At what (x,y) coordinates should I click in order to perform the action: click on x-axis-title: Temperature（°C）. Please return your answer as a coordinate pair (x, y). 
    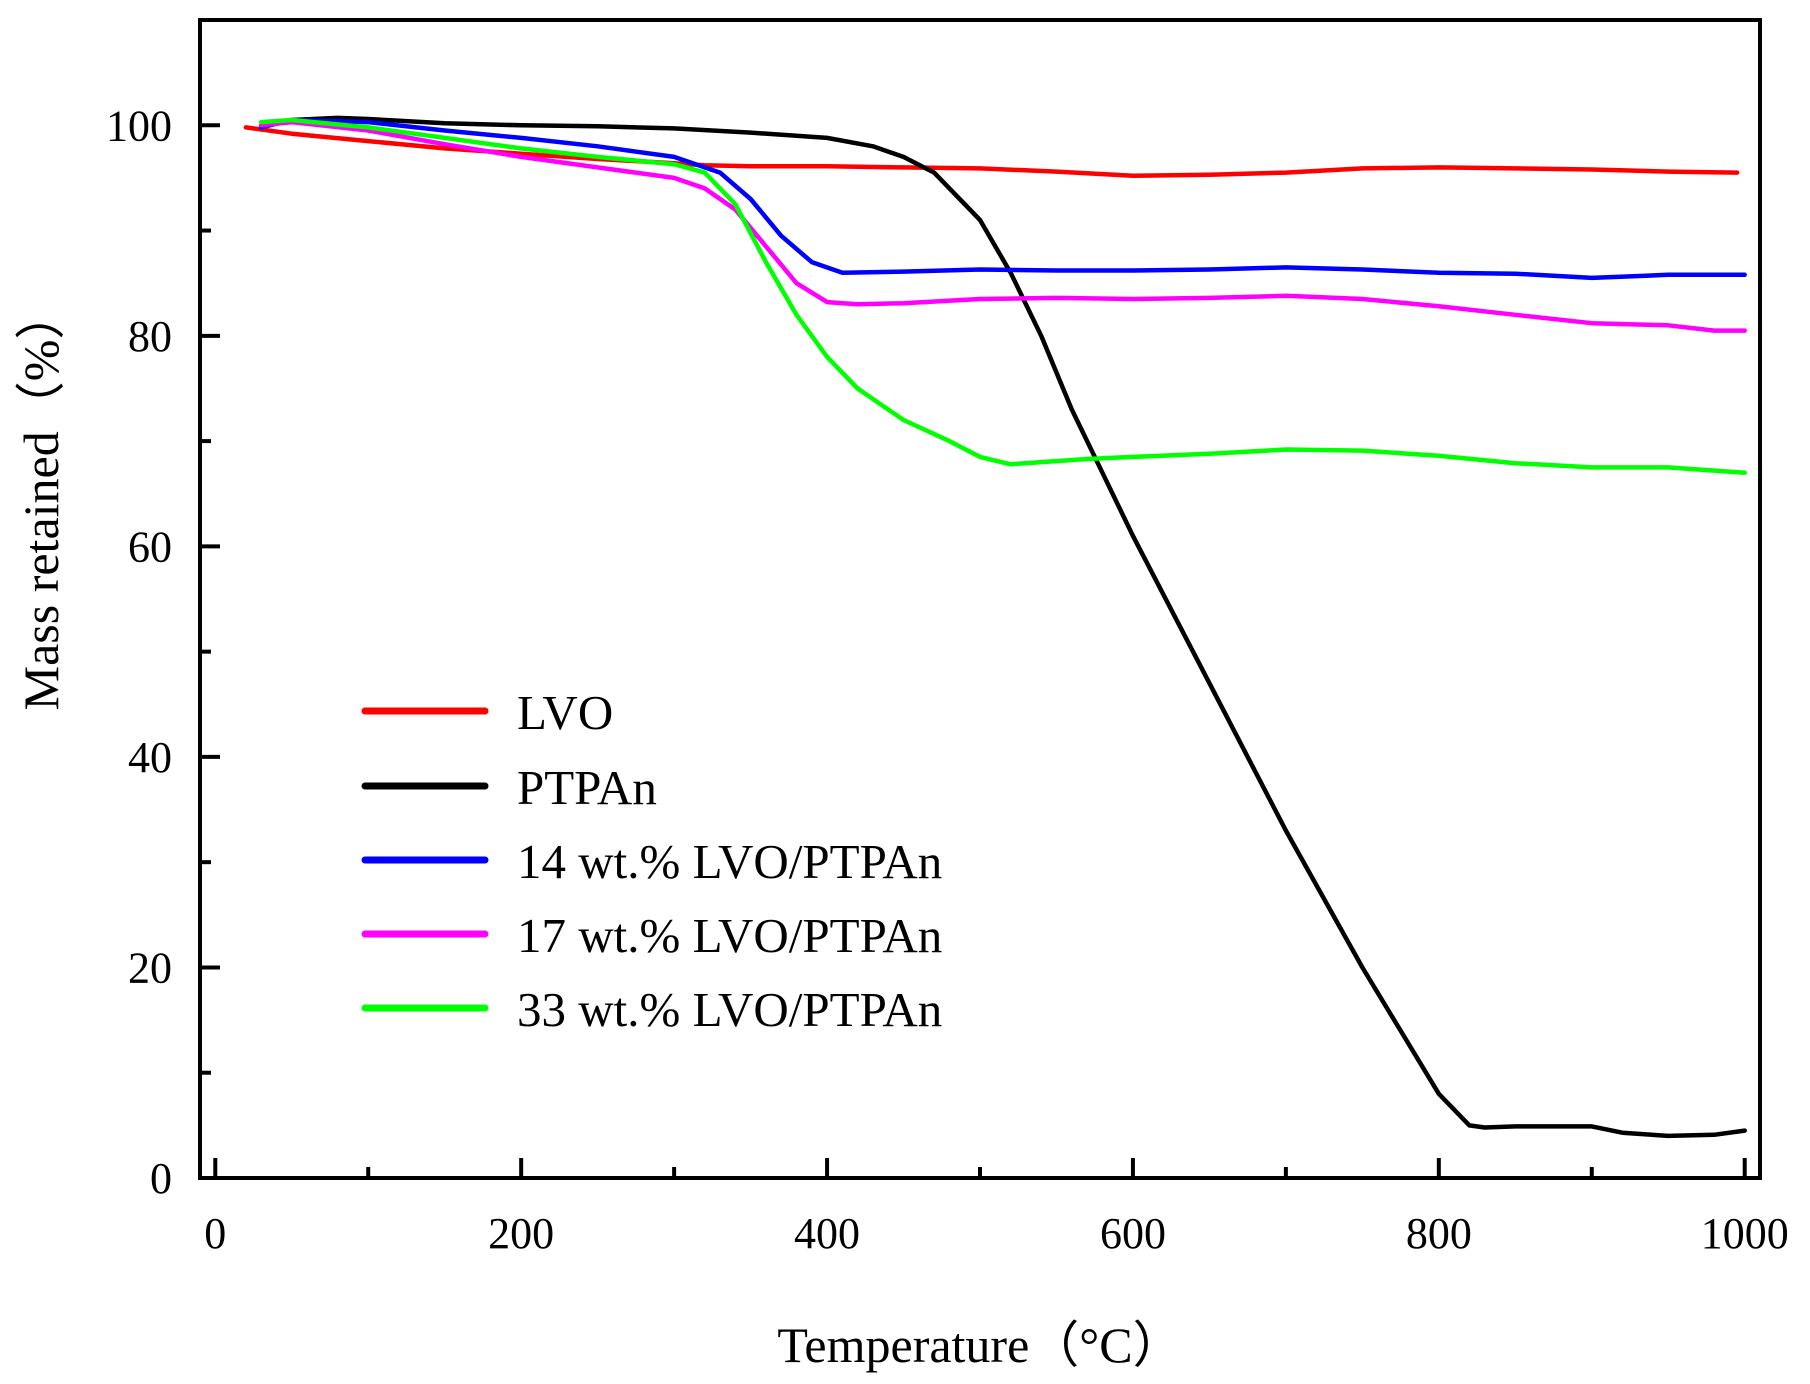
    Looking at the image, I should click on (979, 1345).